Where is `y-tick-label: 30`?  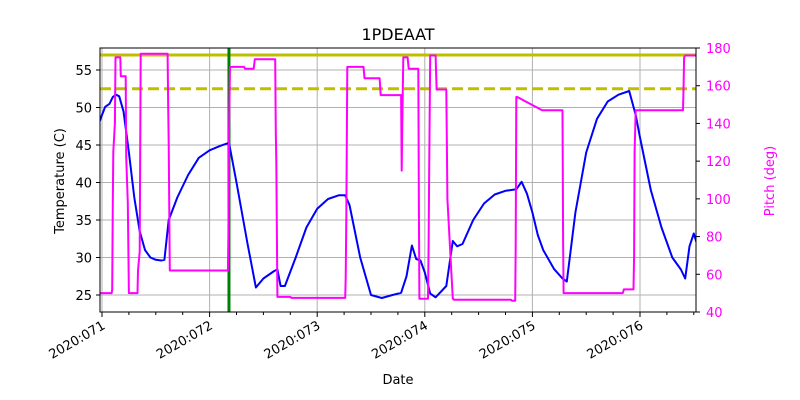
y-tick-label: 30 is located at coordinates (83, 259).